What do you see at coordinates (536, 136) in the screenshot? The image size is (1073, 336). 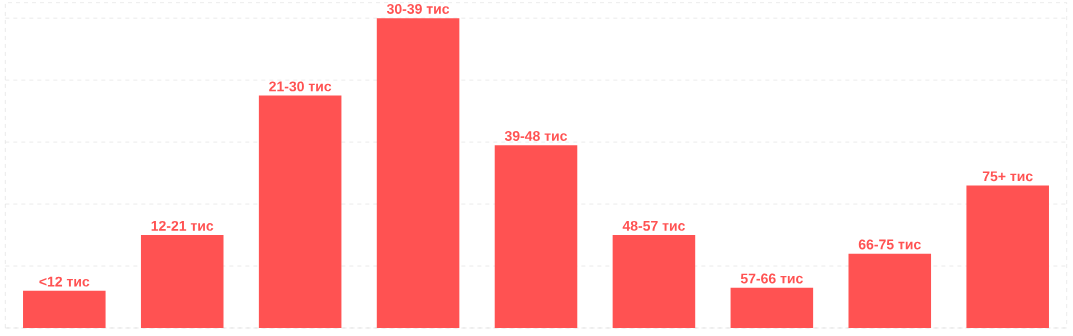 I see `x-tick-label: 39-48 тис` at bounding box center [536, 136].